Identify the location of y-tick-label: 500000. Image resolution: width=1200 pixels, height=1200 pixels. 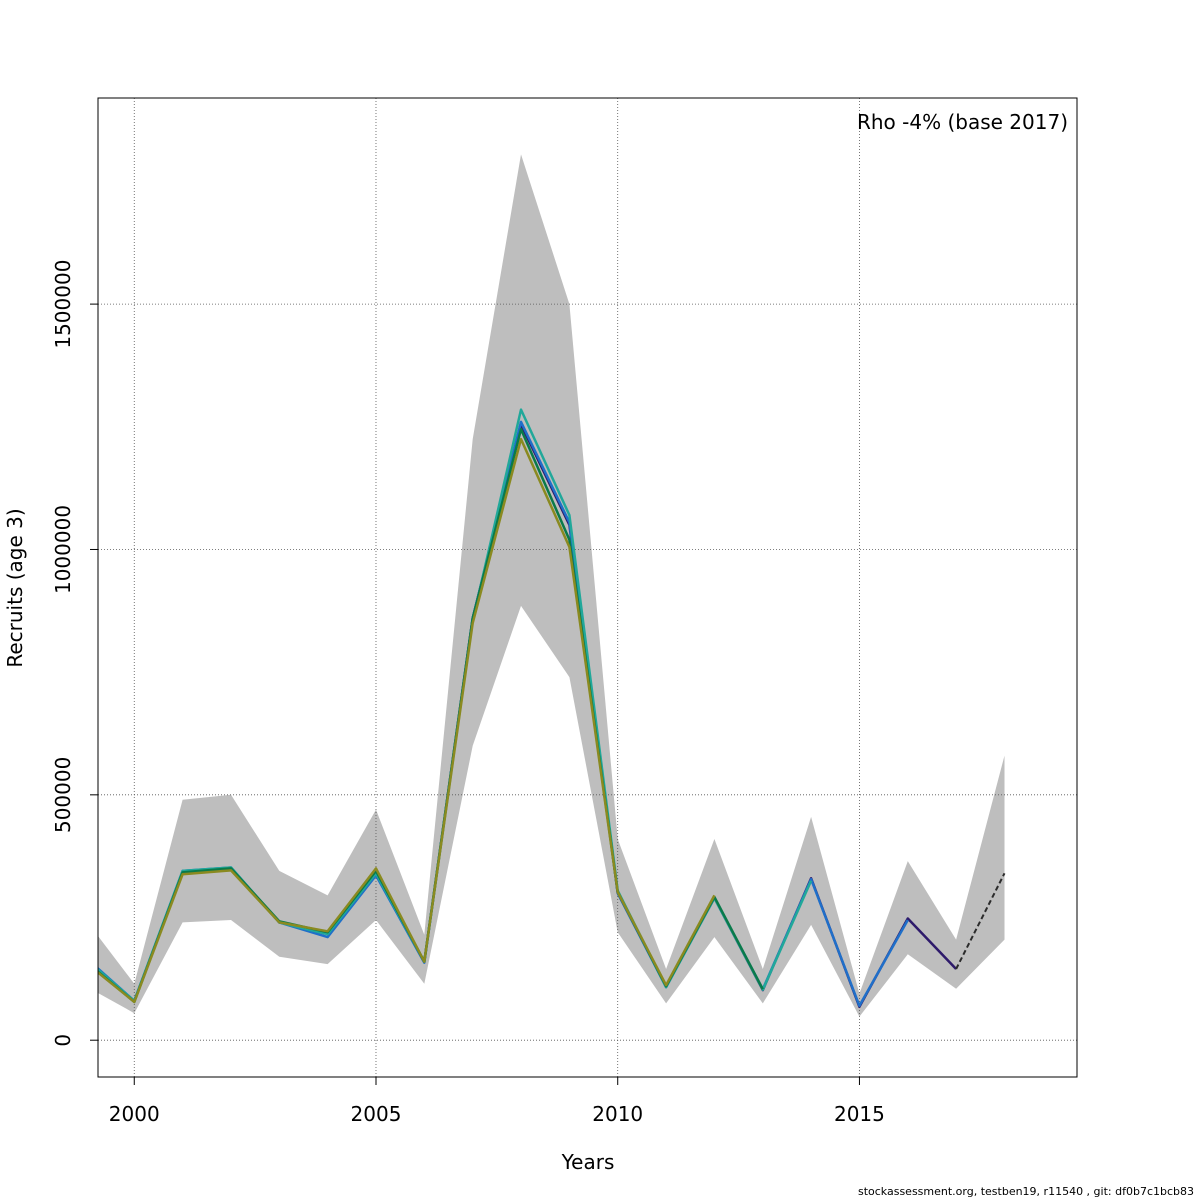
(63, 795).